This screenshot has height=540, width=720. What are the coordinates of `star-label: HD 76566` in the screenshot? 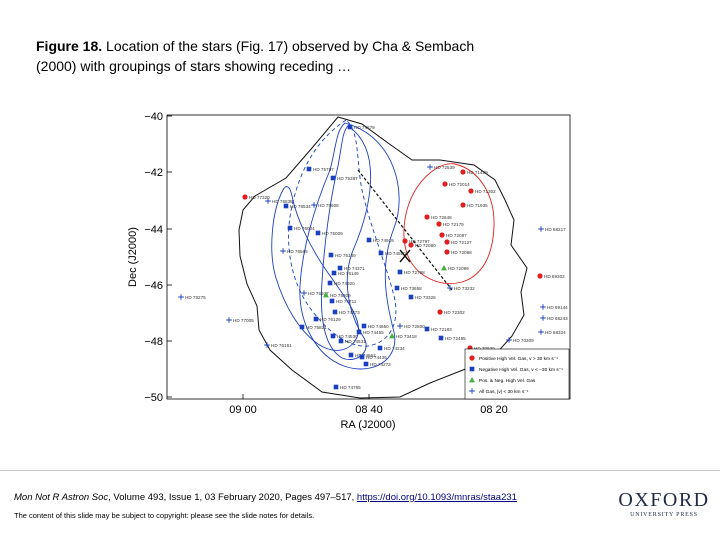 It's located at (297, 251).